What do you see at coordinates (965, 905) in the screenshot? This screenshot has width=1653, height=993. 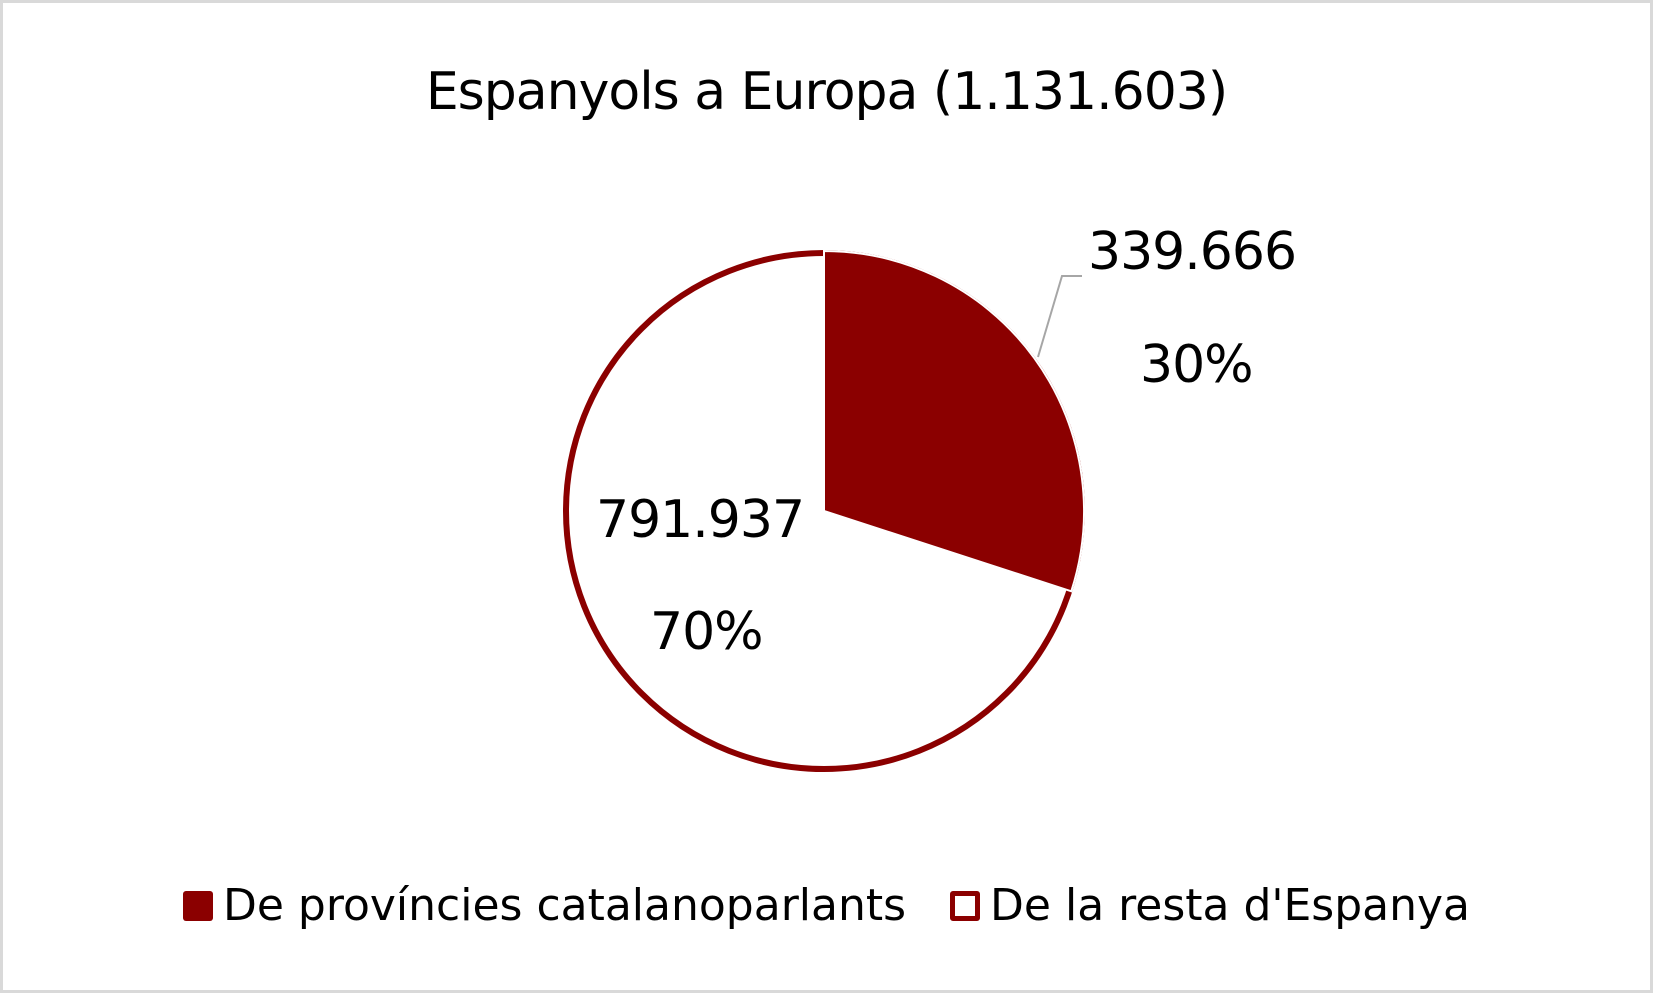 I see `outline-square-icon` at bounding box center [965, 905].